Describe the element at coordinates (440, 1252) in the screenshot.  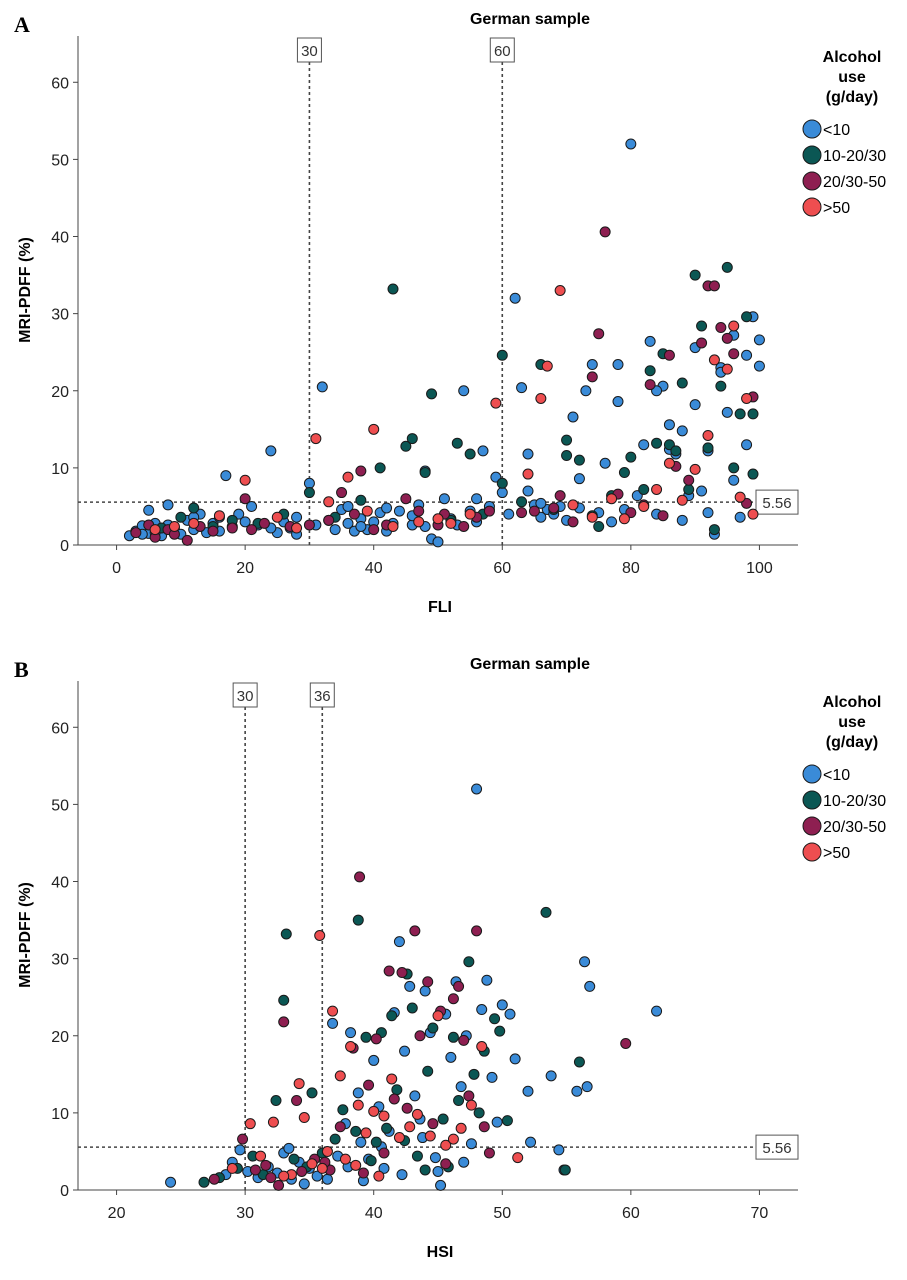
I see `x-axis-title: HSI` at that location.